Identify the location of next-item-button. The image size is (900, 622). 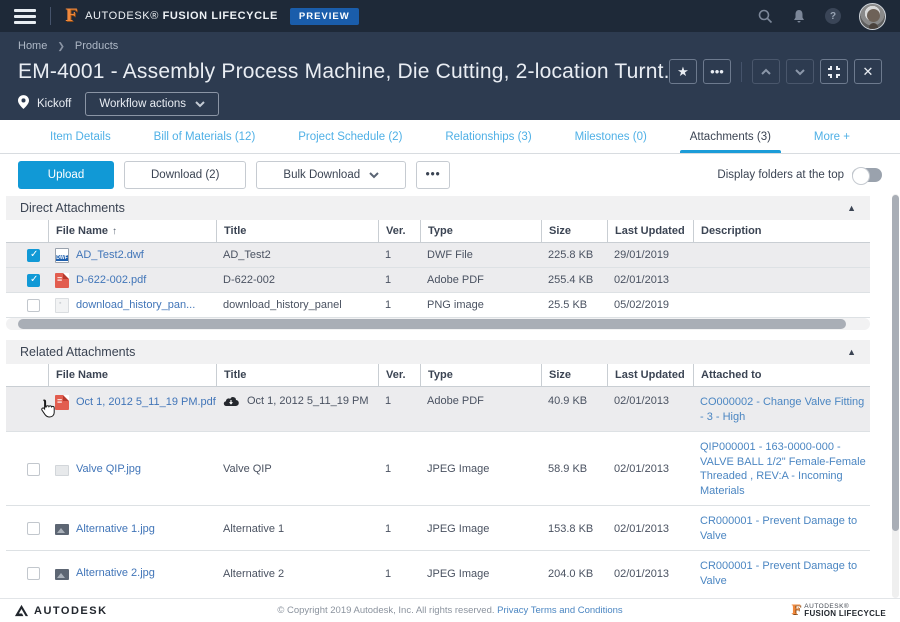
(800, 71).